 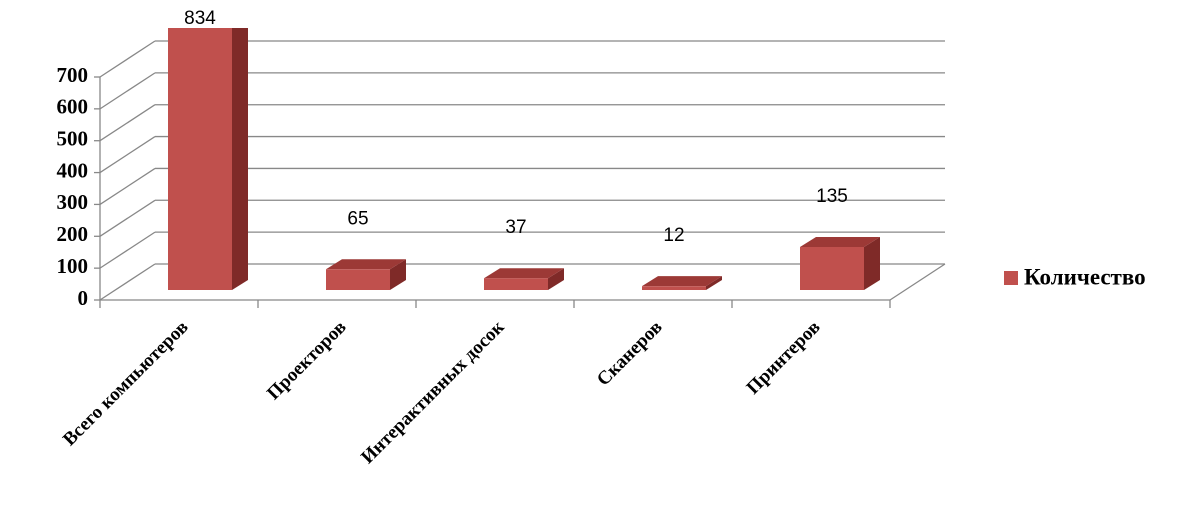 What do you see at coordinates (432, 392) in the screenshot?
I see `x-tick-label: Интерактивных досок` at bounding box center [432, 392].